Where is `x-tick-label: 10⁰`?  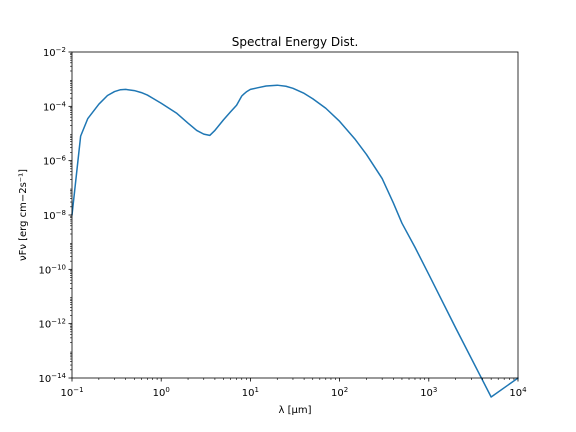 x-tick-label: 10⁰ is located at coordinates (161, 392).